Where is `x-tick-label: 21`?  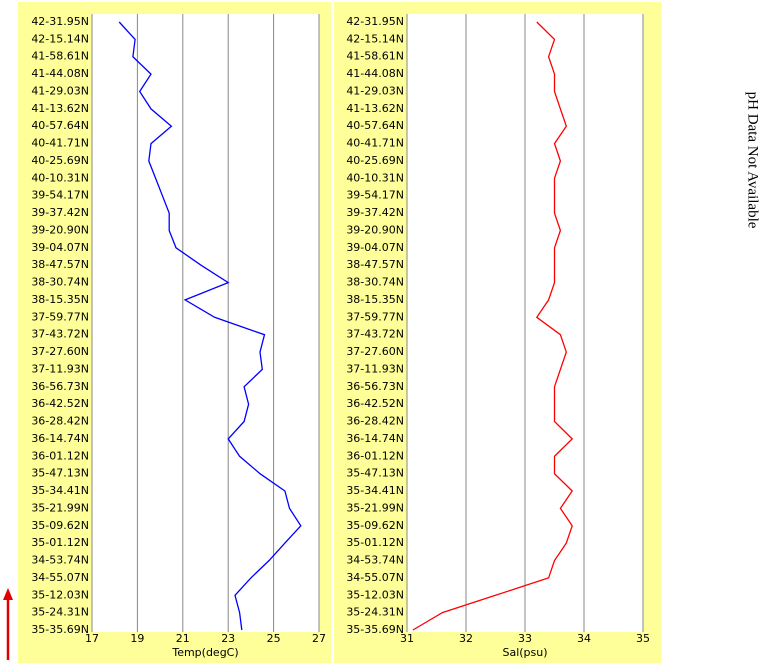
x-tick-label: 21 is located at coordinates (183, 638).